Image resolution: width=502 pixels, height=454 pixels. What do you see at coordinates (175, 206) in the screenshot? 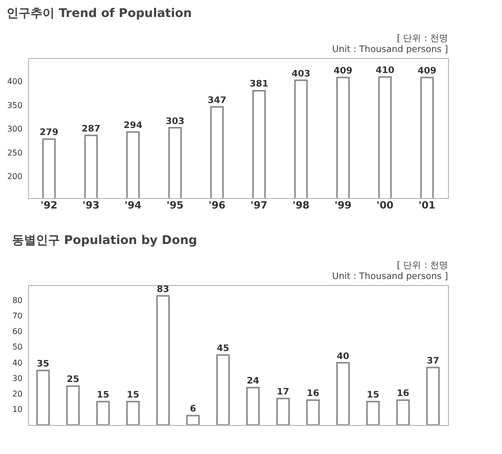
I see `x-tick-label: '95` at bounding box center [175, 206].